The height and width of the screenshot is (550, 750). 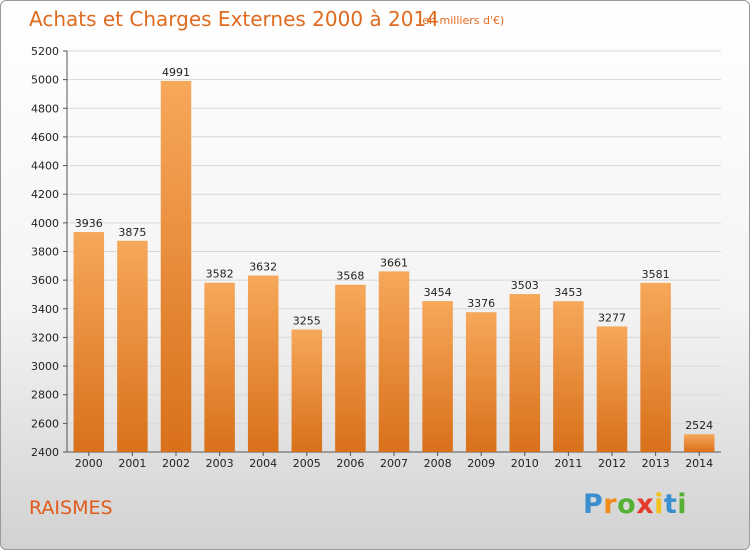 What do you see at coordinates (263, 363) in the screenshot?
I see `bar-2004` at bounding box center [263, 363].